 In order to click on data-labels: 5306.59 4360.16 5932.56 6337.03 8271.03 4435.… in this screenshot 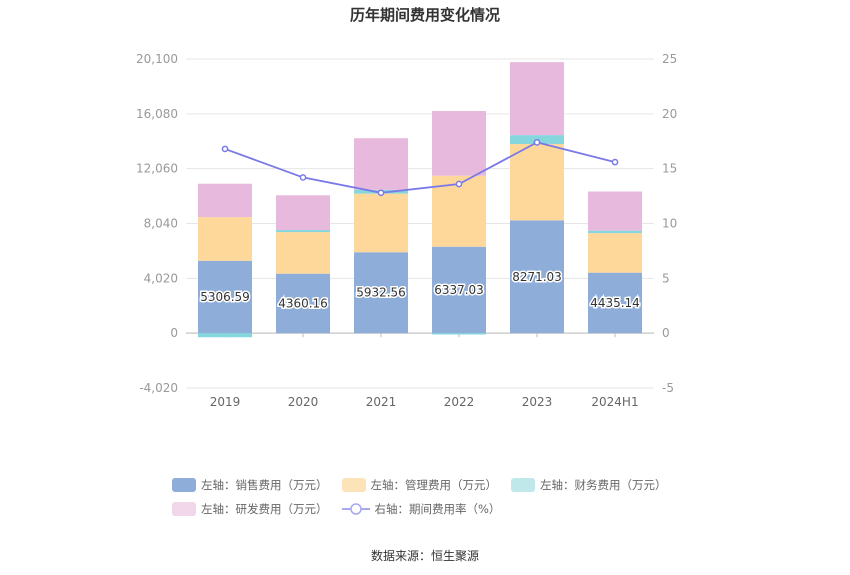, I will do `click(420, 290)`.